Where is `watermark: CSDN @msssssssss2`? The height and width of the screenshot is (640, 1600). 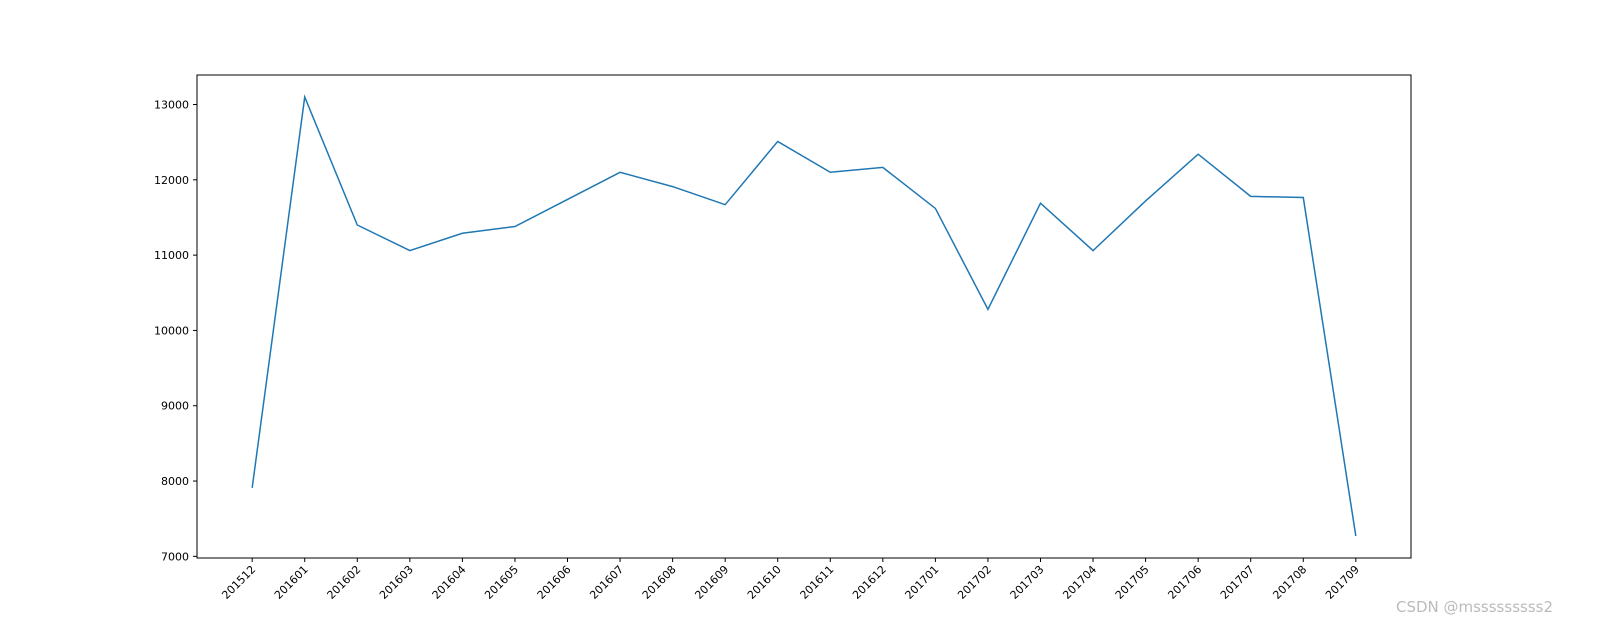 watermark: CSDN @msssssssss2 is located at coordinates (1474, 607).